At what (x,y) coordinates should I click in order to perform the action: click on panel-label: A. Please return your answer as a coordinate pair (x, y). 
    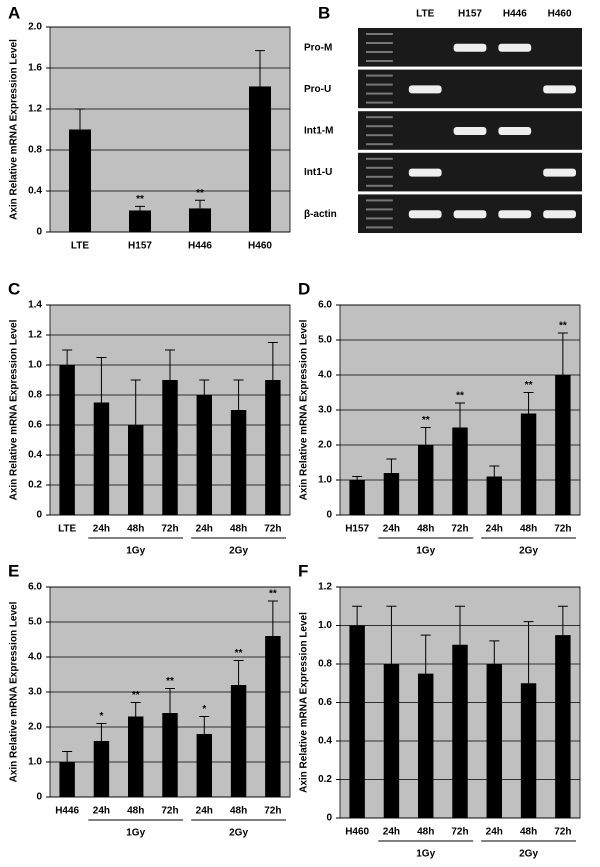
    Looking at the image, I should click on (14, 12).